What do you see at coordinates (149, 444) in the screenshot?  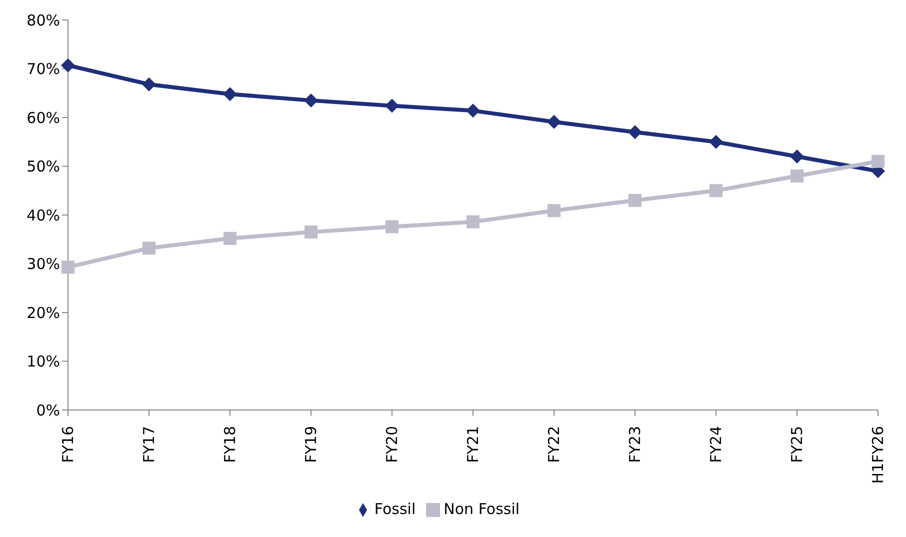 I see `x-tick-label: FY17` at bounding box center [149, 444].